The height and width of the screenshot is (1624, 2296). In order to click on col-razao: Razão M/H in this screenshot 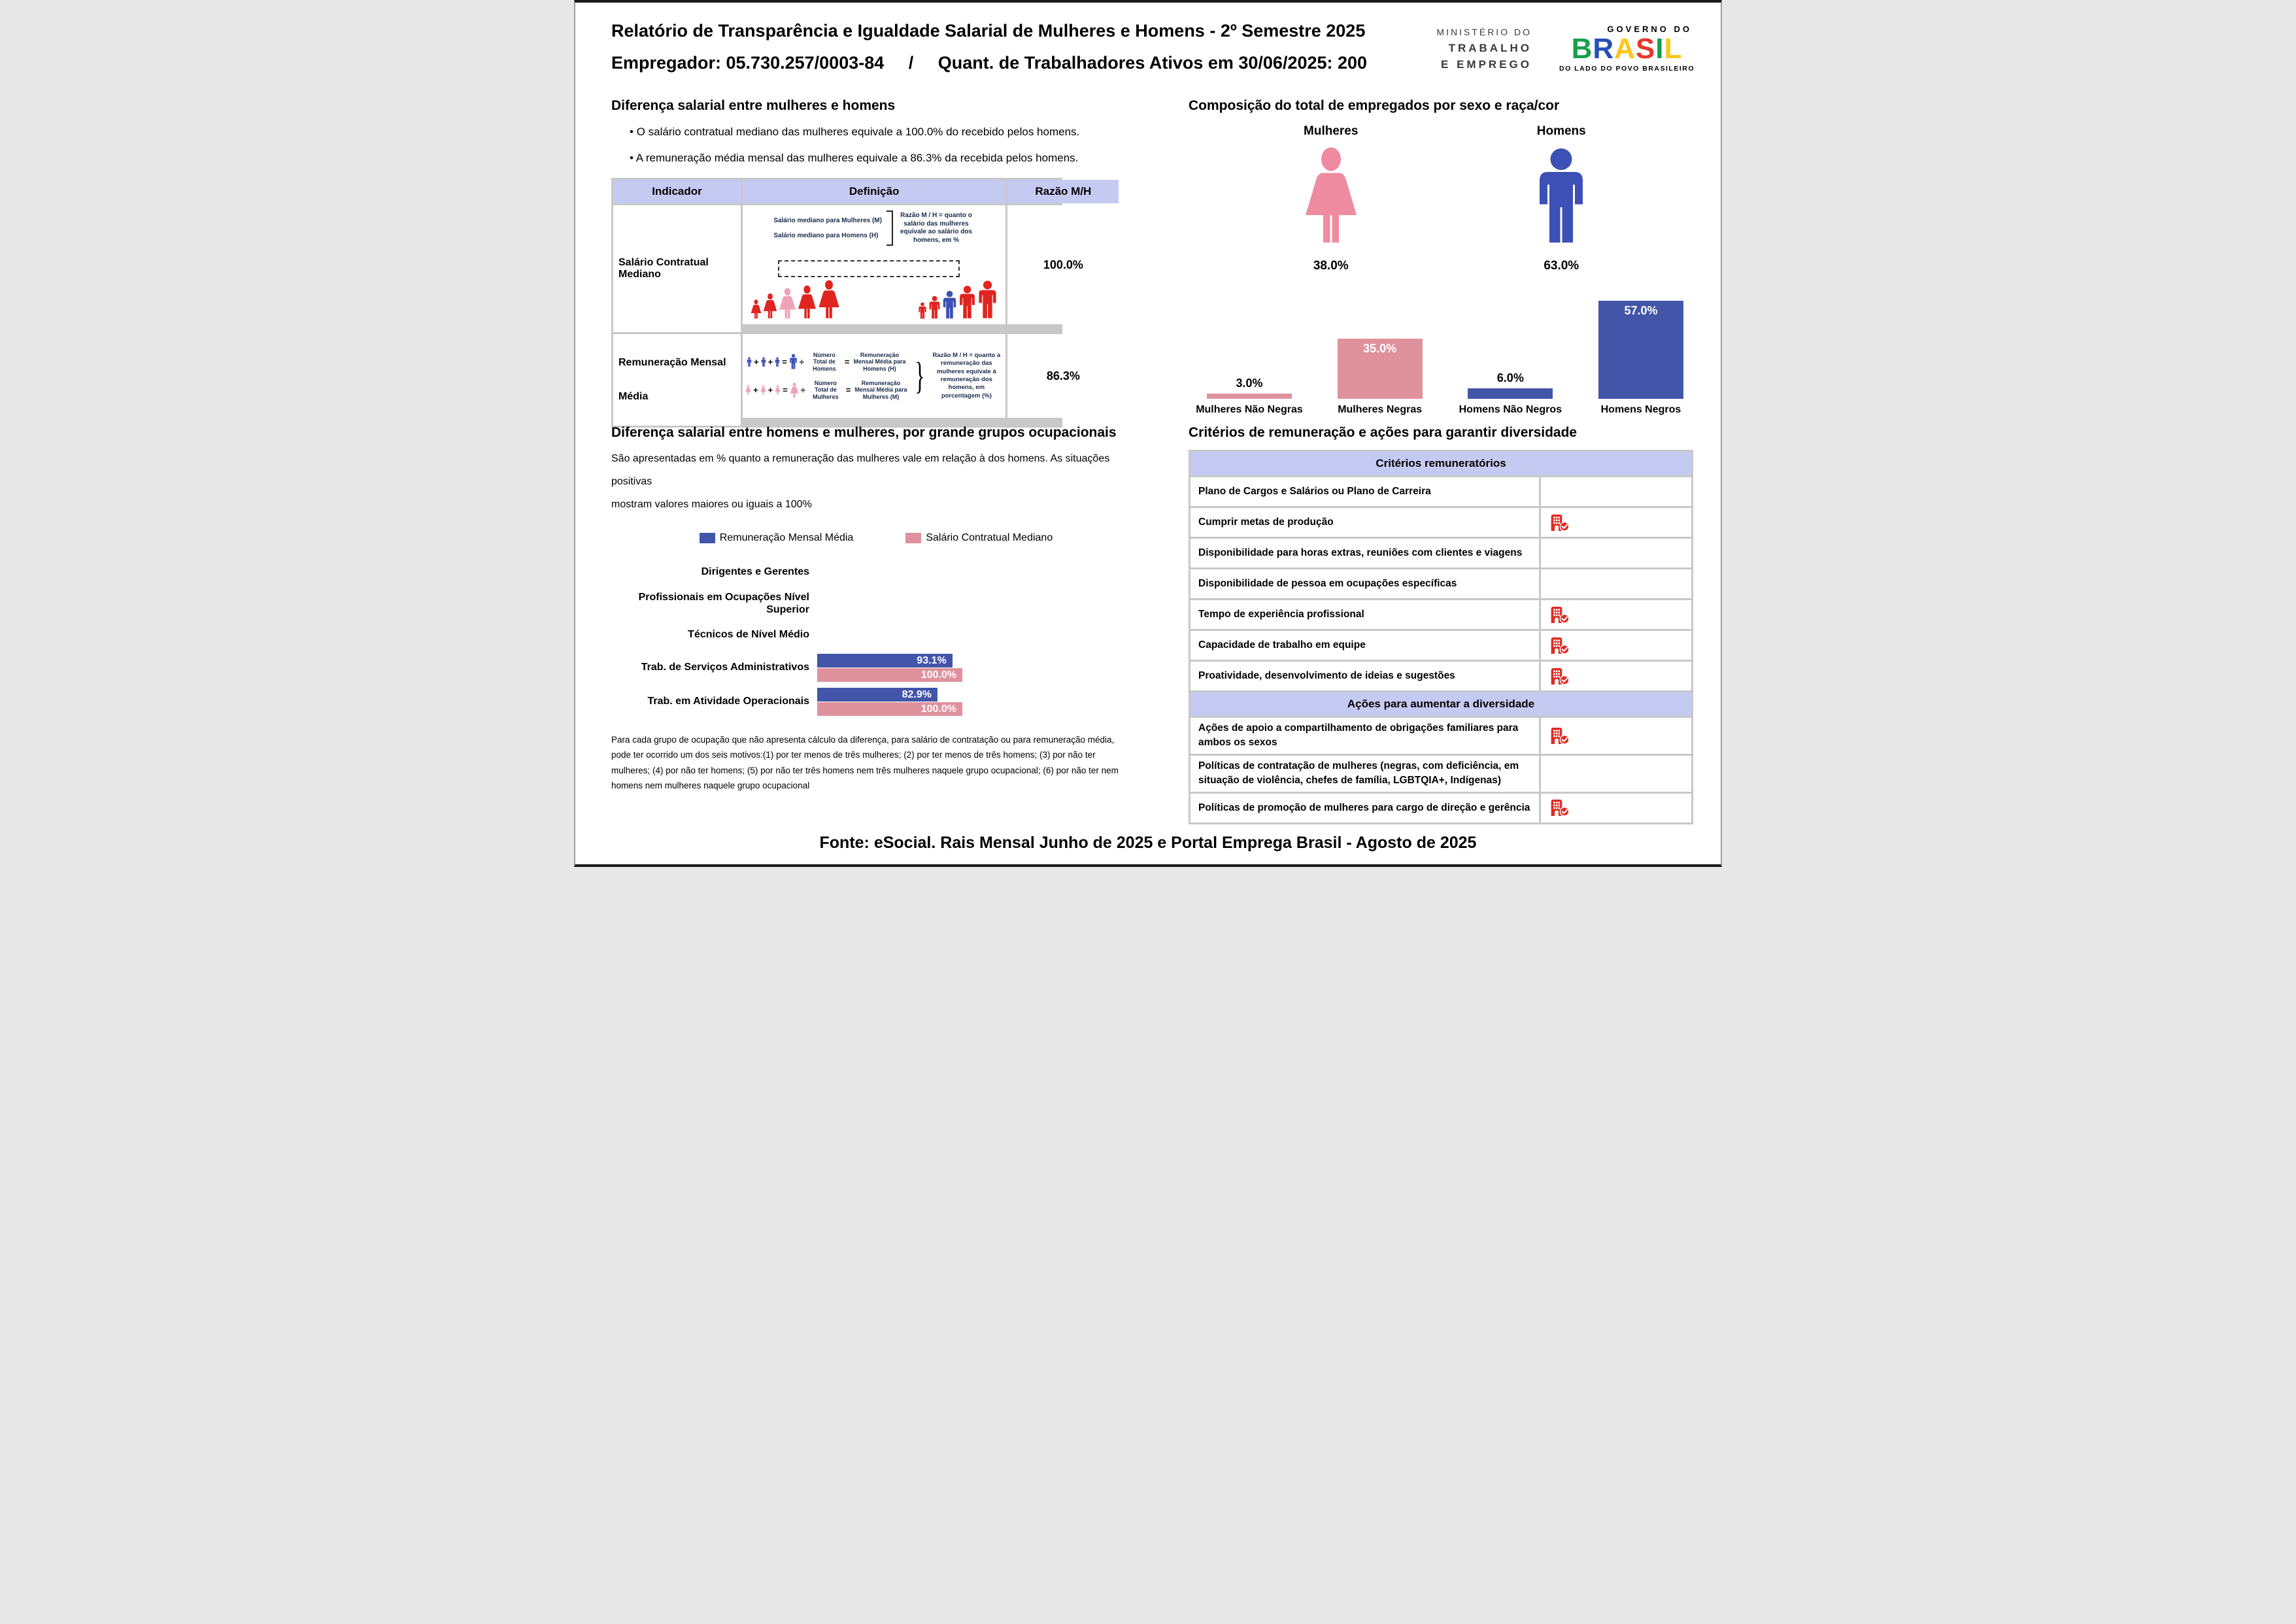, I will do `click(1063, 191)`.